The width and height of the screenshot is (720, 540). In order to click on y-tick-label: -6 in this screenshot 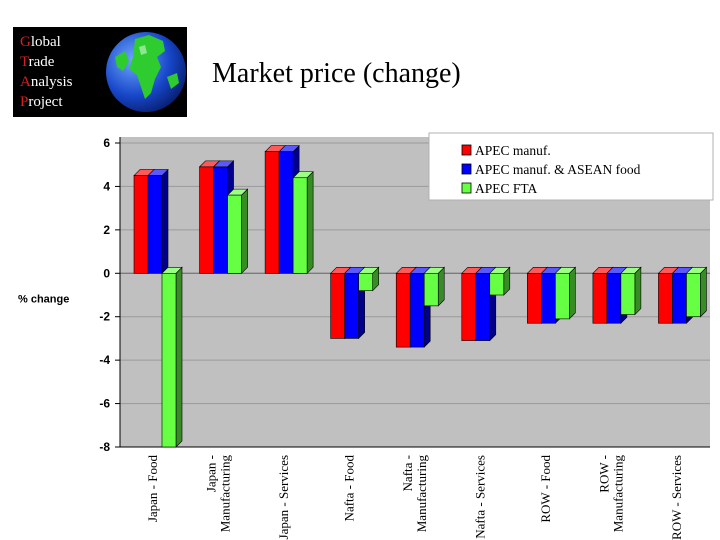, I will do `click(104, 404)`.